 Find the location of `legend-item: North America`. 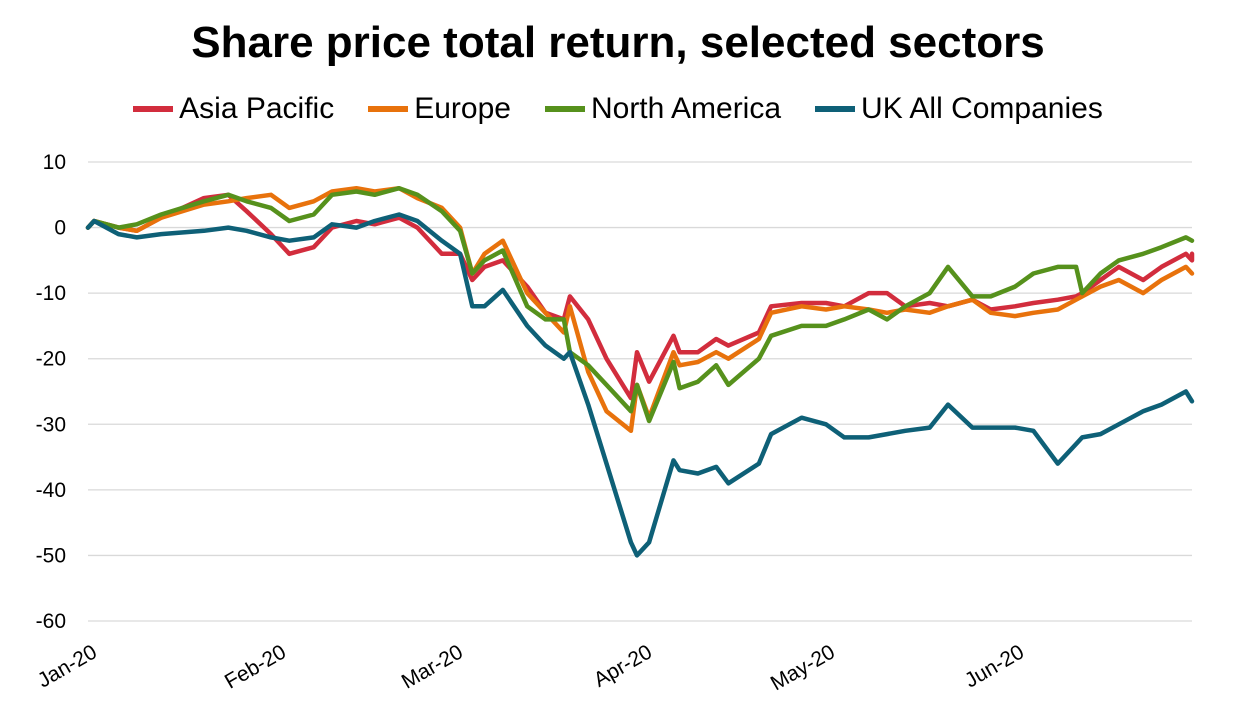

legend-item: North America is located at coordinates (663, 109).